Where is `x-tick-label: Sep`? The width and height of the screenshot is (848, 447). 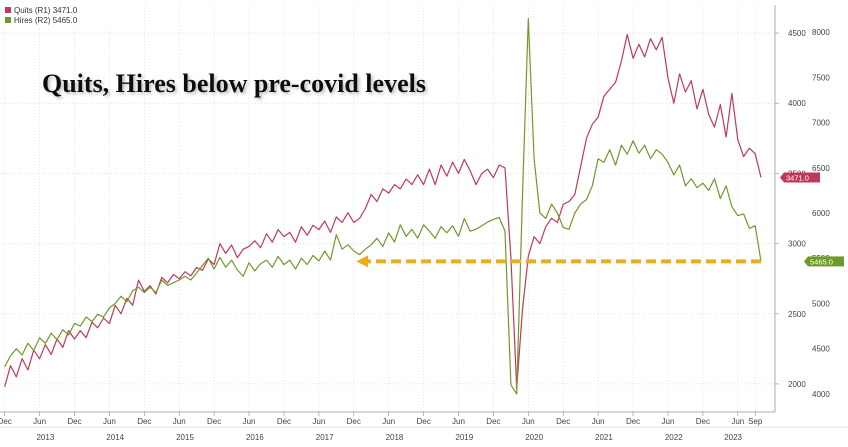
x-tick-label: Sep is located at coordinates (755, 421).